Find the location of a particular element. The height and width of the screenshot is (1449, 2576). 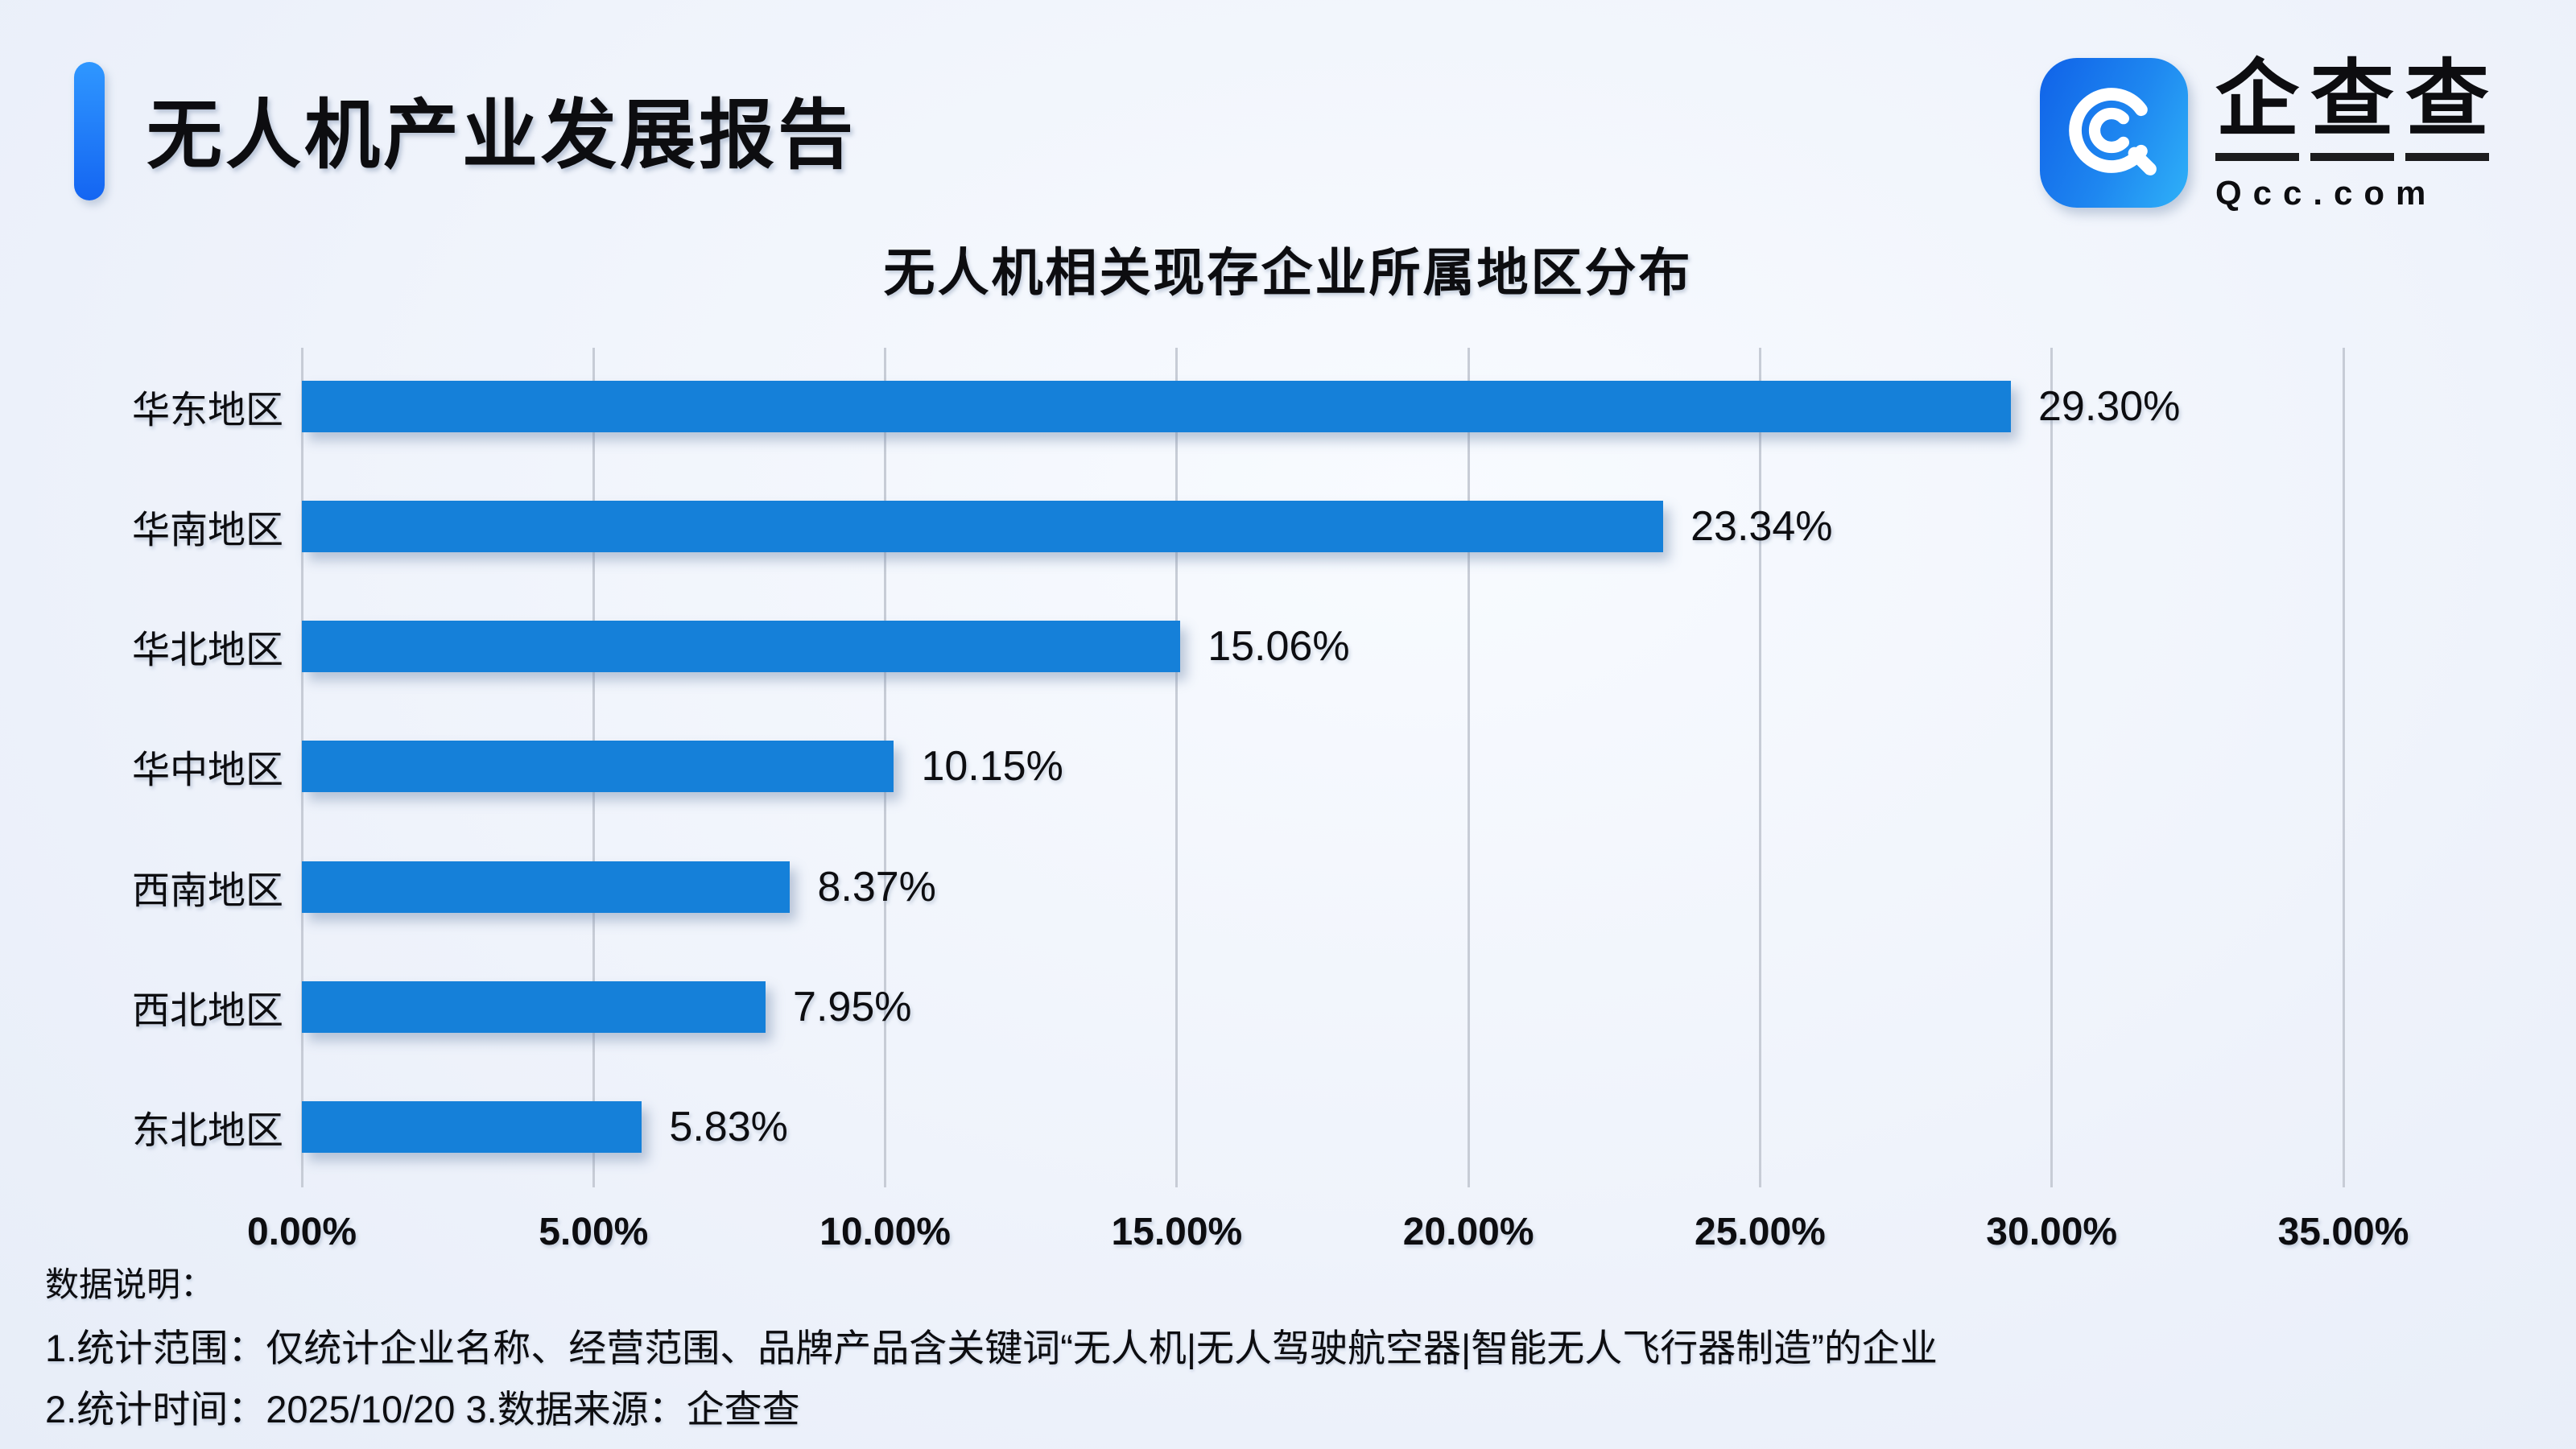

category-label: 华南地区 is located at coordinates (207, 529).